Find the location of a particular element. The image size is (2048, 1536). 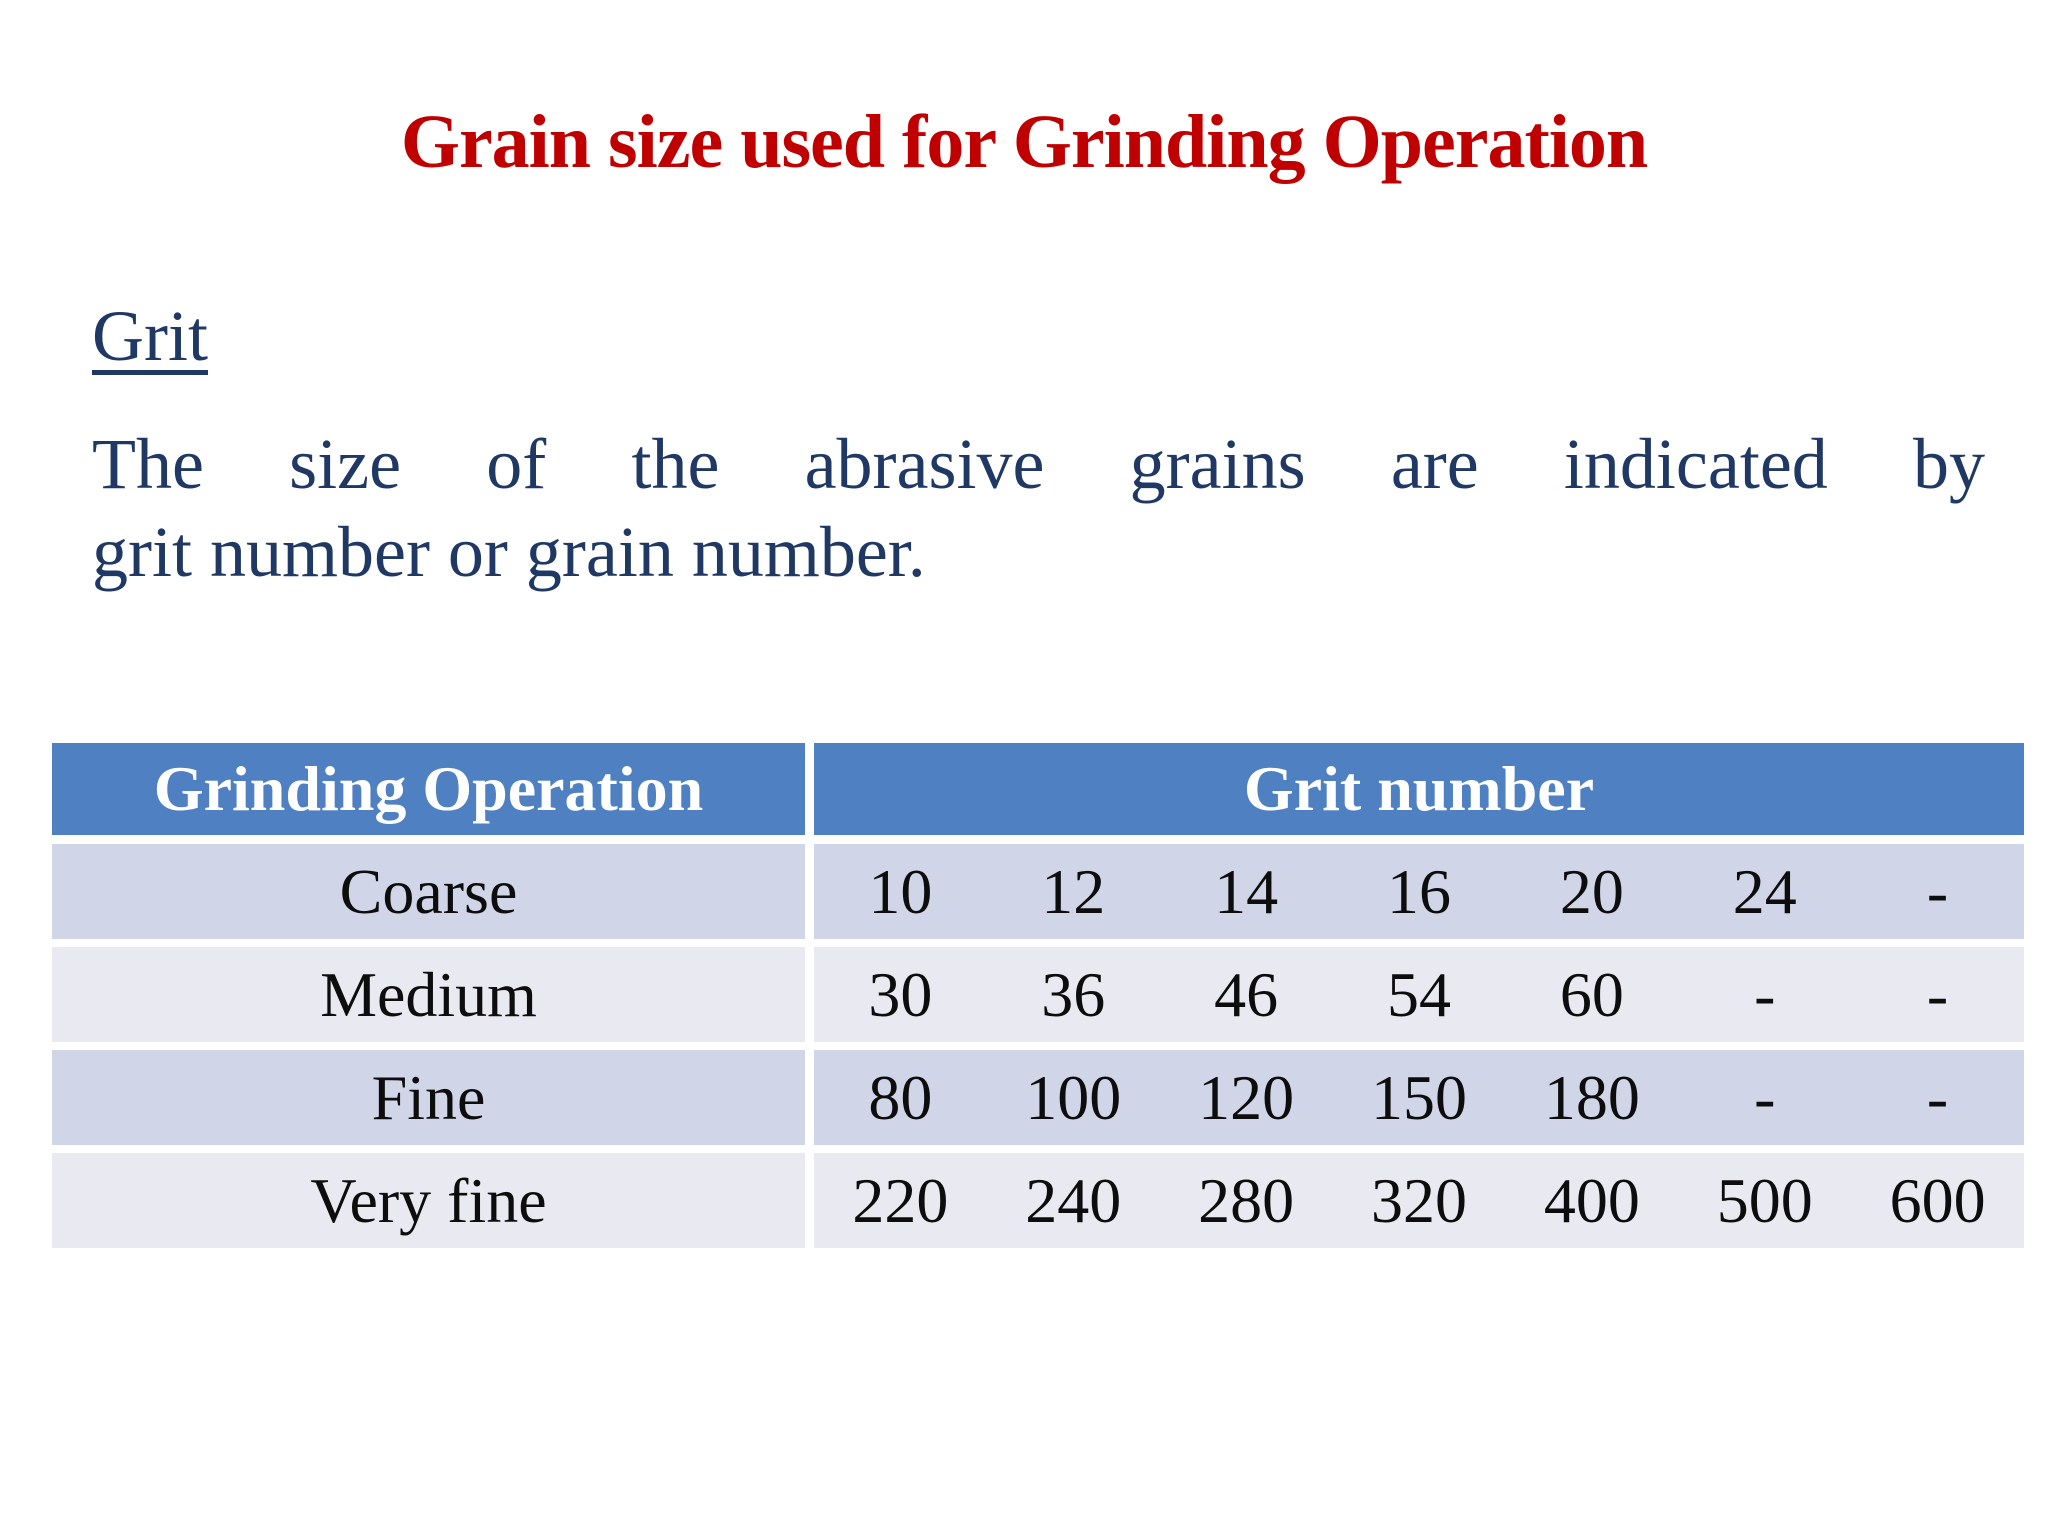

table-header-row: Grinding Operation Grit number is located at coordinates (1038, 789).